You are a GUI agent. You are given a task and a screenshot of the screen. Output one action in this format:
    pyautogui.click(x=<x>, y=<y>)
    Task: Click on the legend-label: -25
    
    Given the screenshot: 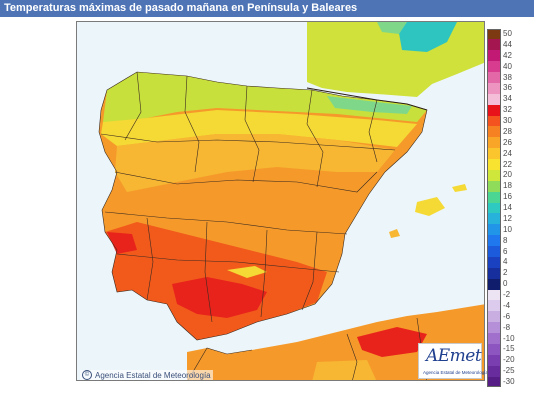 What is the action you would take?
    pyautogui.click(x=509, y=371)
    